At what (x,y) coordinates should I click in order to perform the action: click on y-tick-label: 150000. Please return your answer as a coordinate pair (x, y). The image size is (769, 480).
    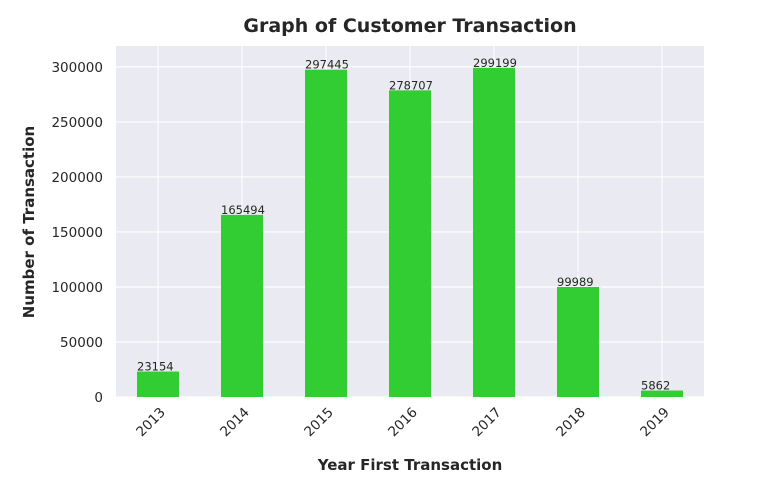
    Looking at the image, I should click on (77, 233).